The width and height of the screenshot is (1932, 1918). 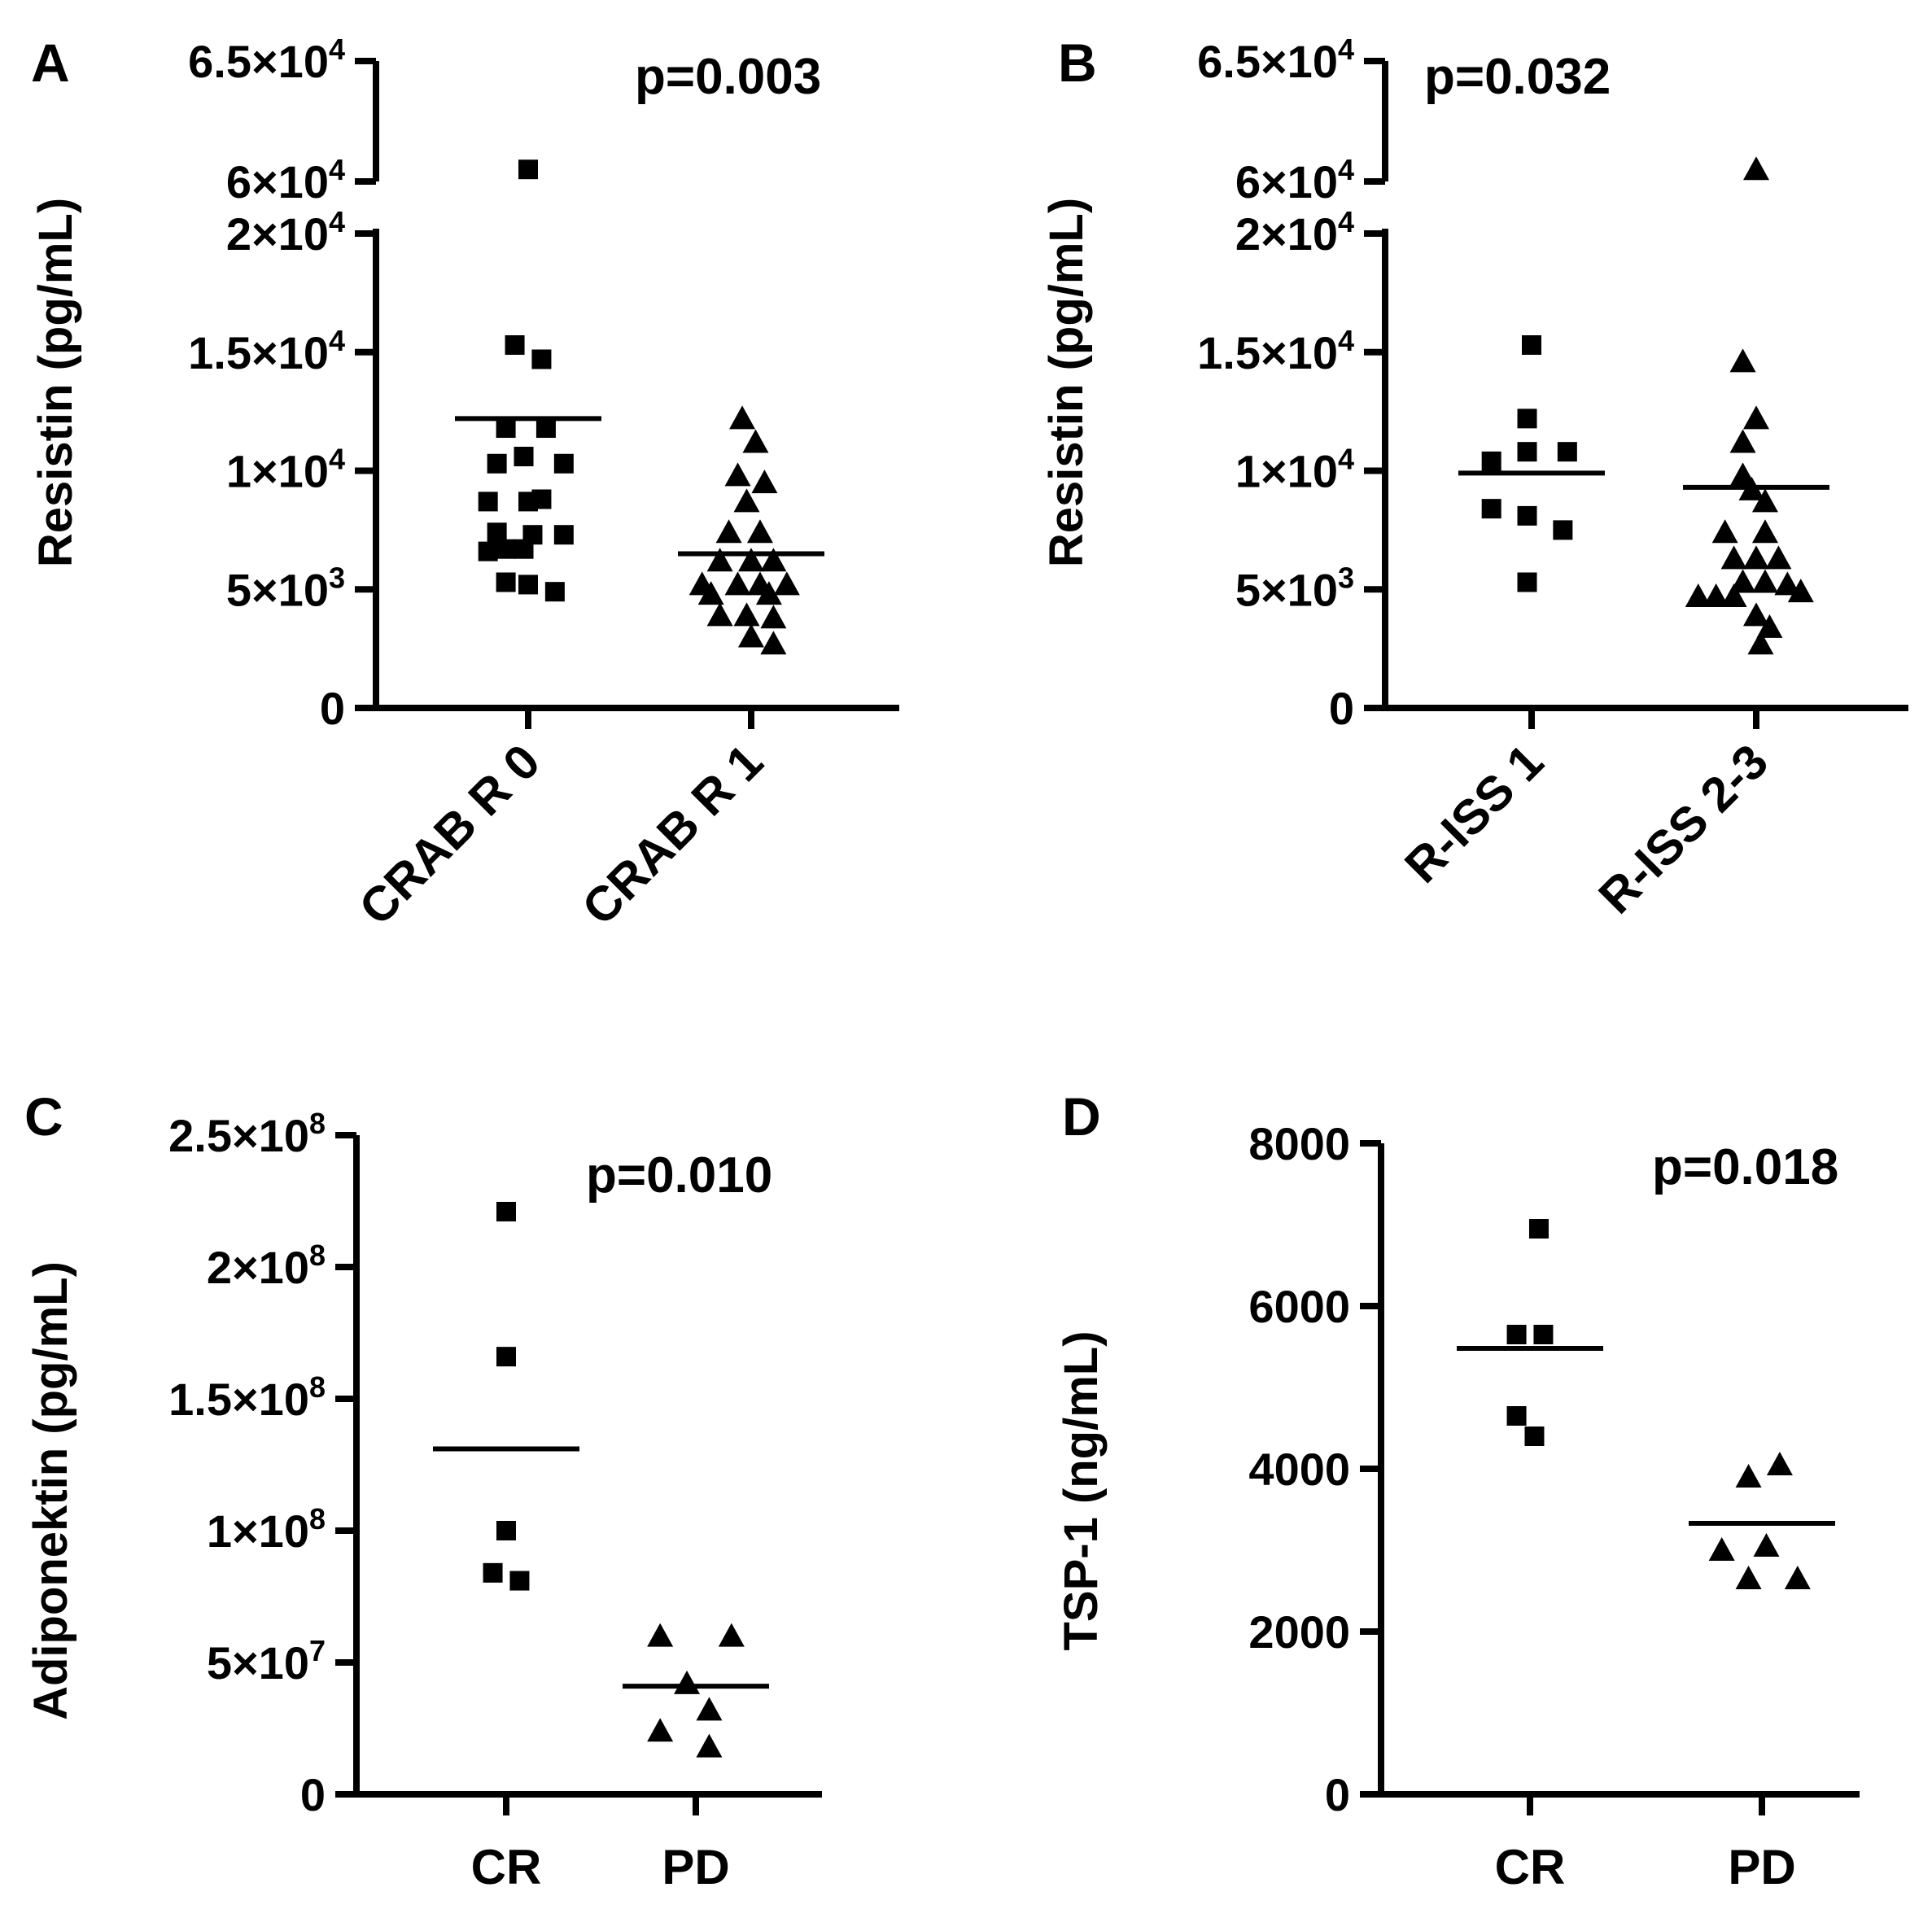 I want to click on y-tick-label: 2000, so click(x=1299, y=1632).